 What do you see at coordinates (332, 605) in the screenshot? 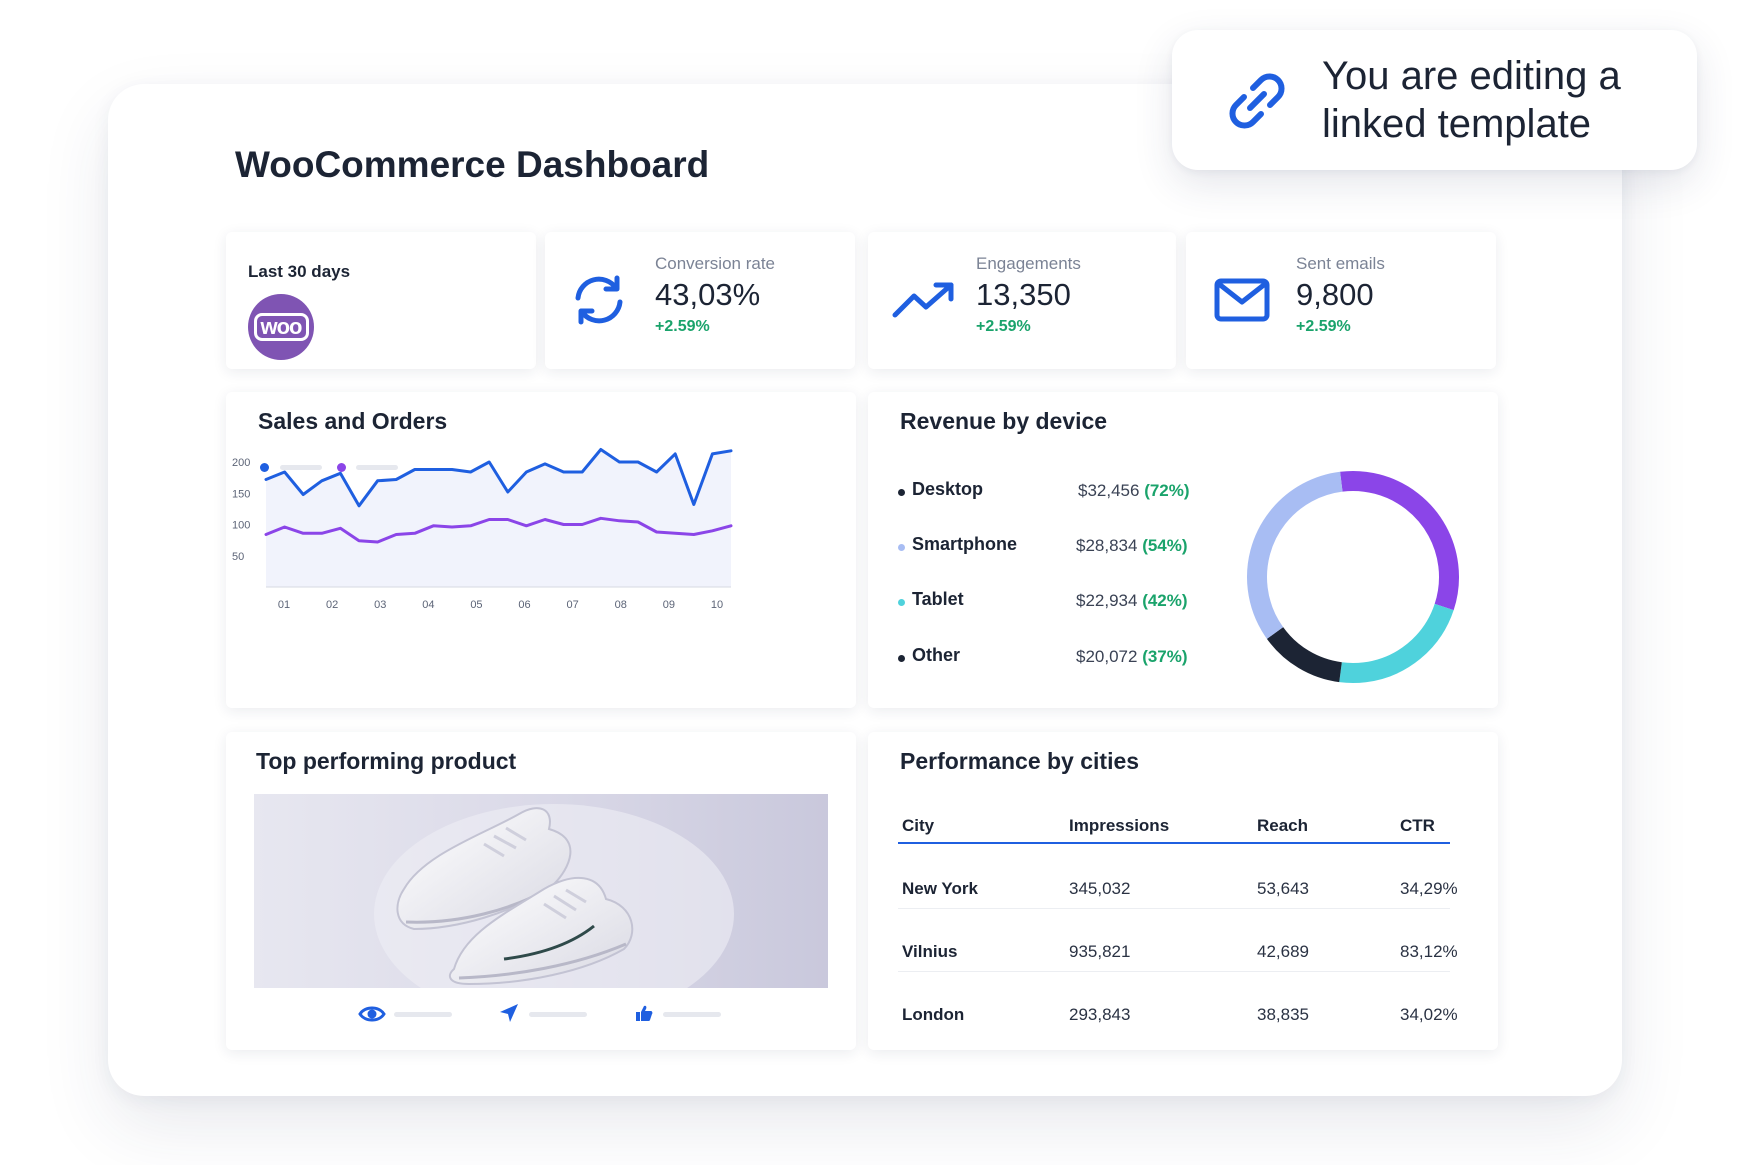
I see `x-tick-label: 02` at bounding box center [332, 605].